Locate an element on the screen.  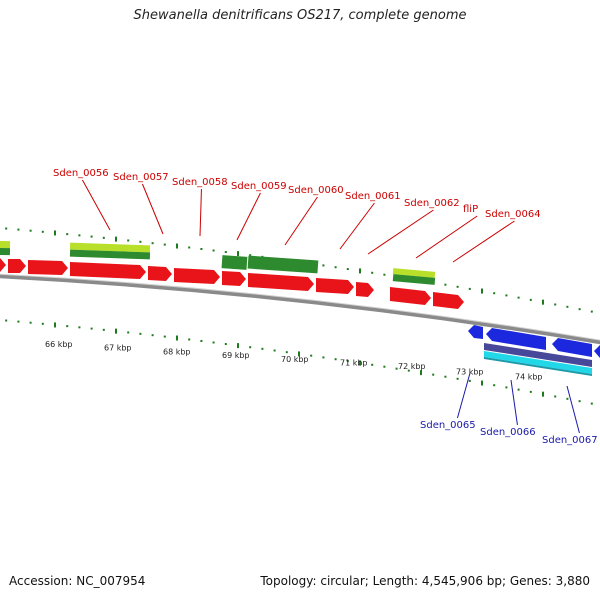
accession-label: Accession: NC_007954 is located at coordinates (77, 581).